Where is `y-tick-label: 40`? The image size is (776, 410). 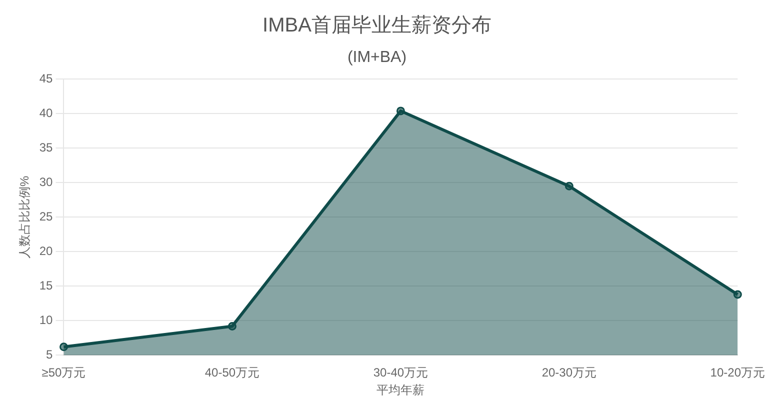
y-tick-label: 40 is located at coordinates (46, 113).